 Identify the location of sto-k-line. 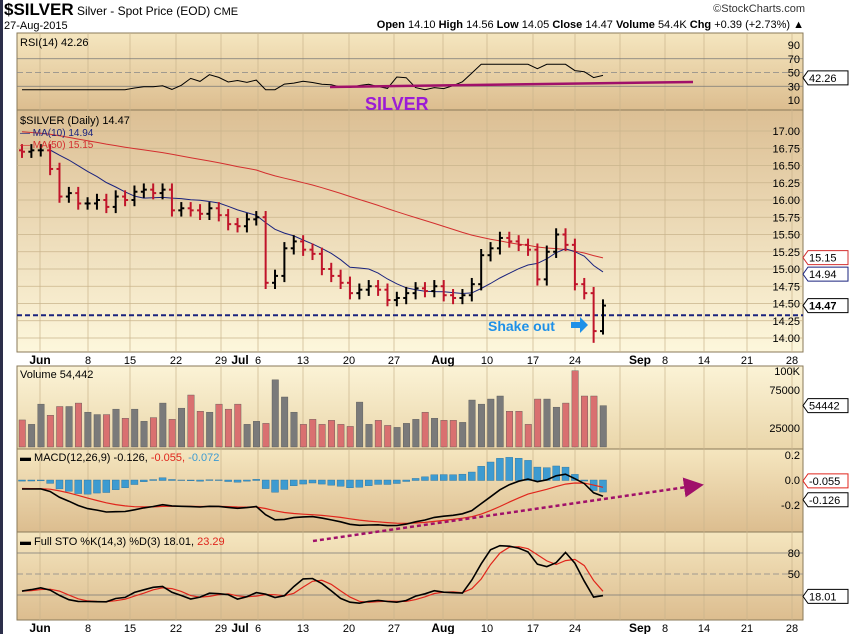
(312, 574).